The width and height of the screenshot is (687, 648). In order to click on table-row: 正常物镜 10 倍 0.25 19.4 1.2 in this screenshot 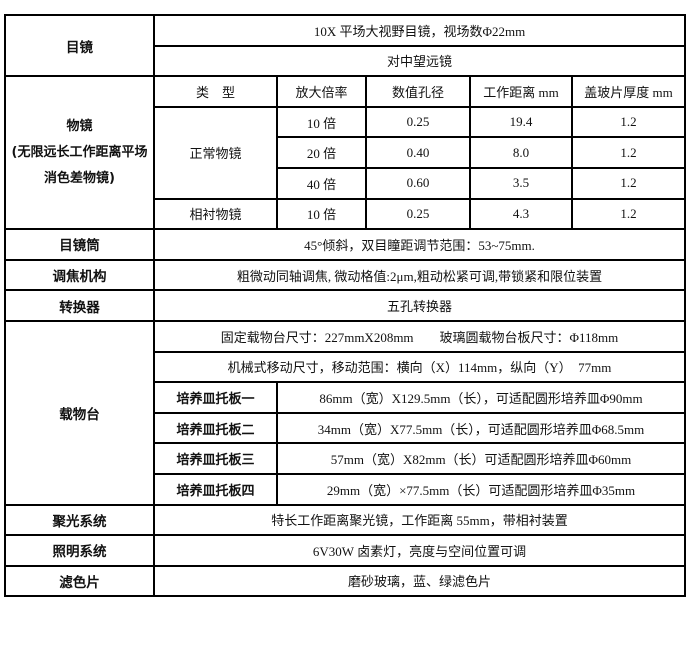, I will do `click(346, 152)`.